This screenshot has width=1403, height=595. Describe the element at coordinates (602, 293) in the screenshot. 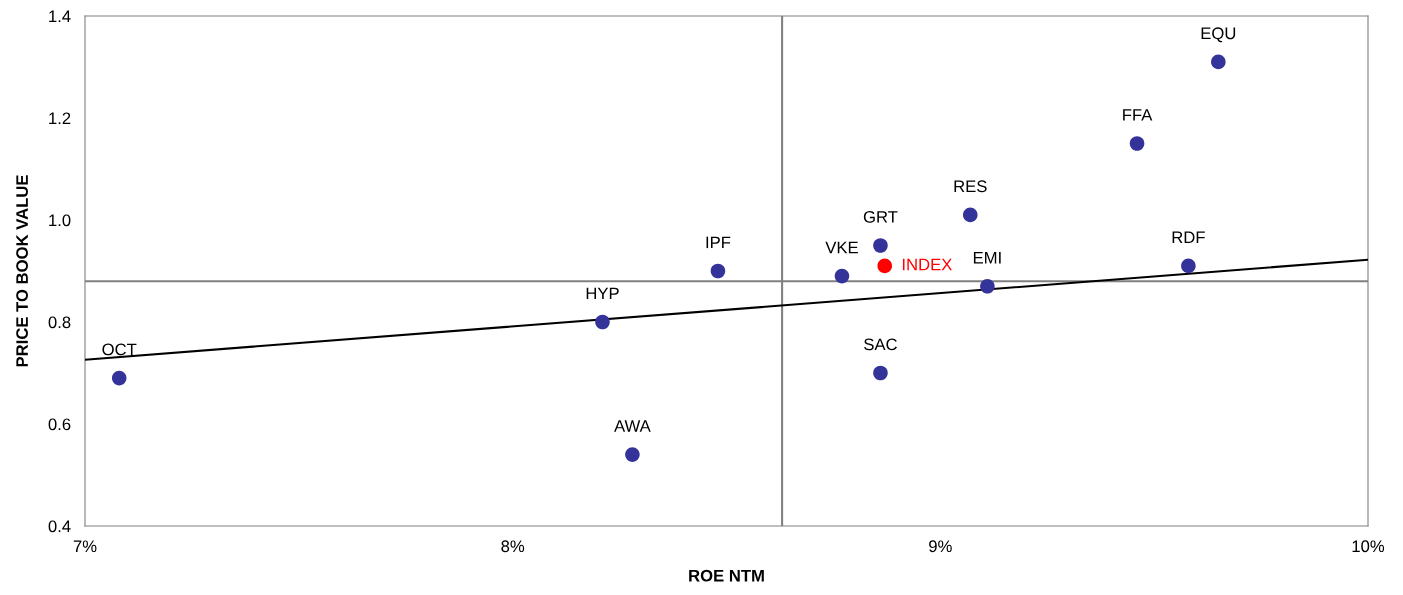

I see `annotation: HYP` at that location.